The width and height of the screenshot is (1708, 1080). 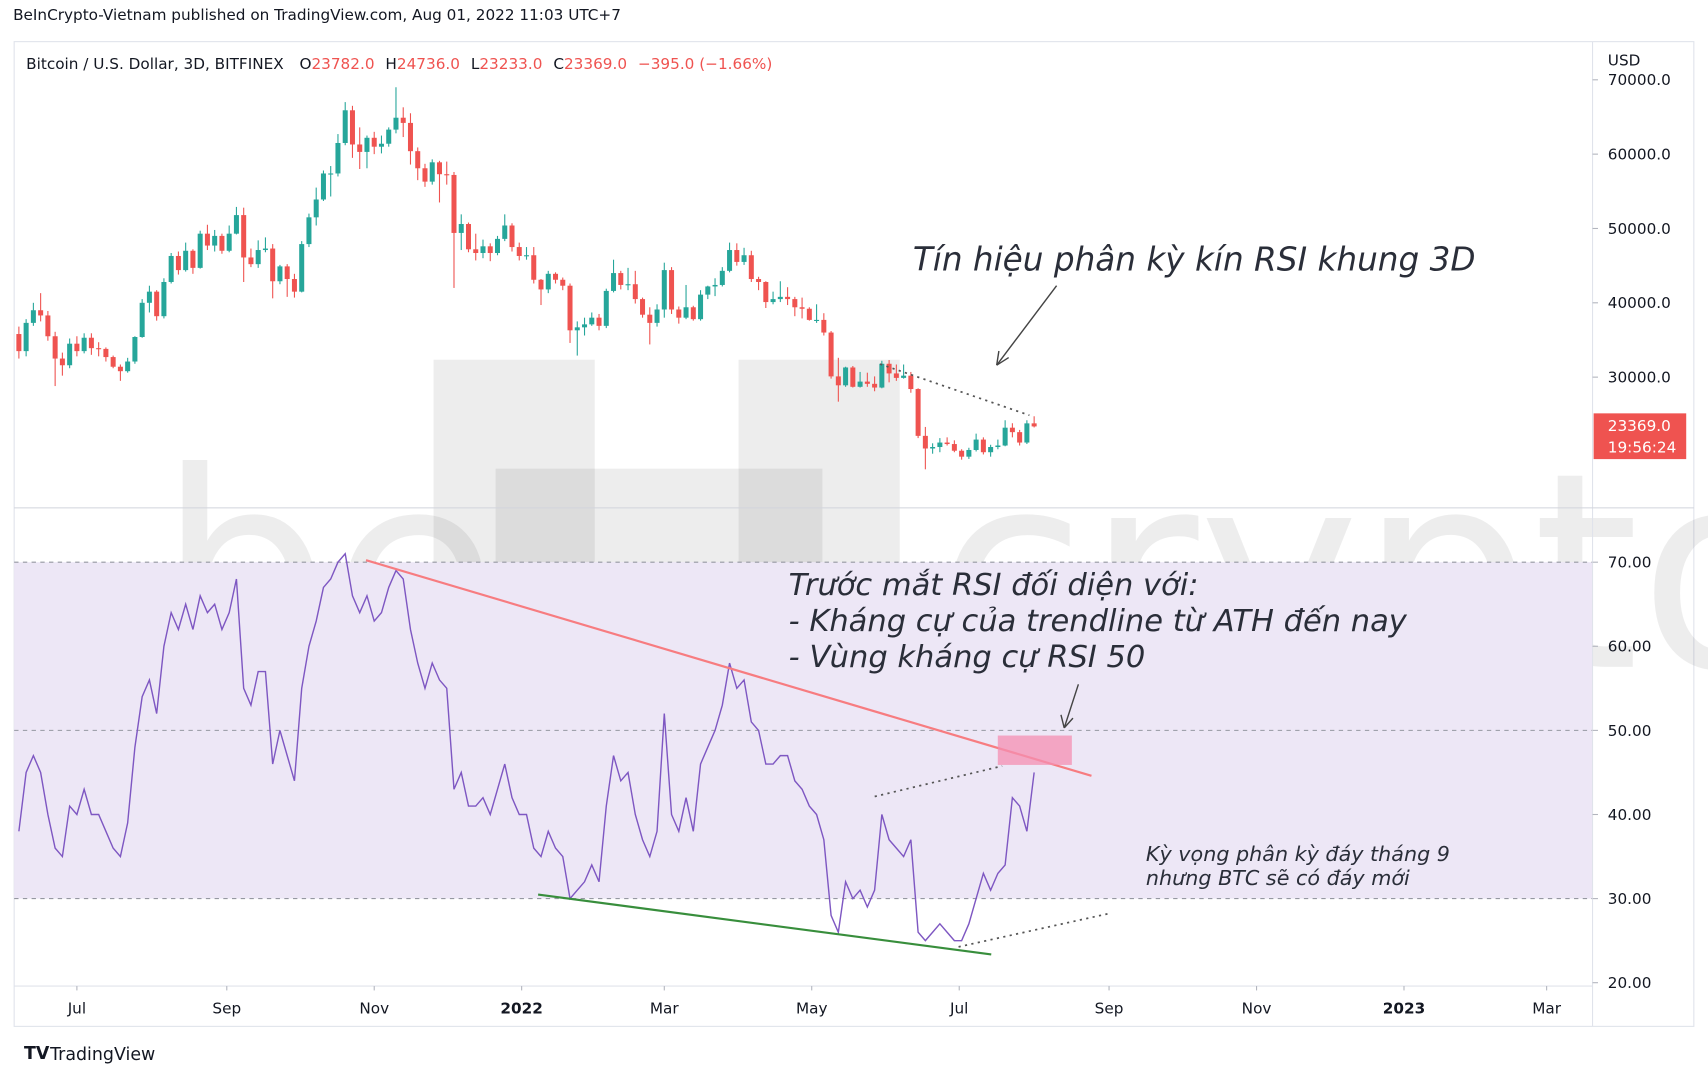 What do you see at coordinates (665, 1008) in the screenshot?
I see `x-tick-label: Mar` at bounding box center [665, 1008].